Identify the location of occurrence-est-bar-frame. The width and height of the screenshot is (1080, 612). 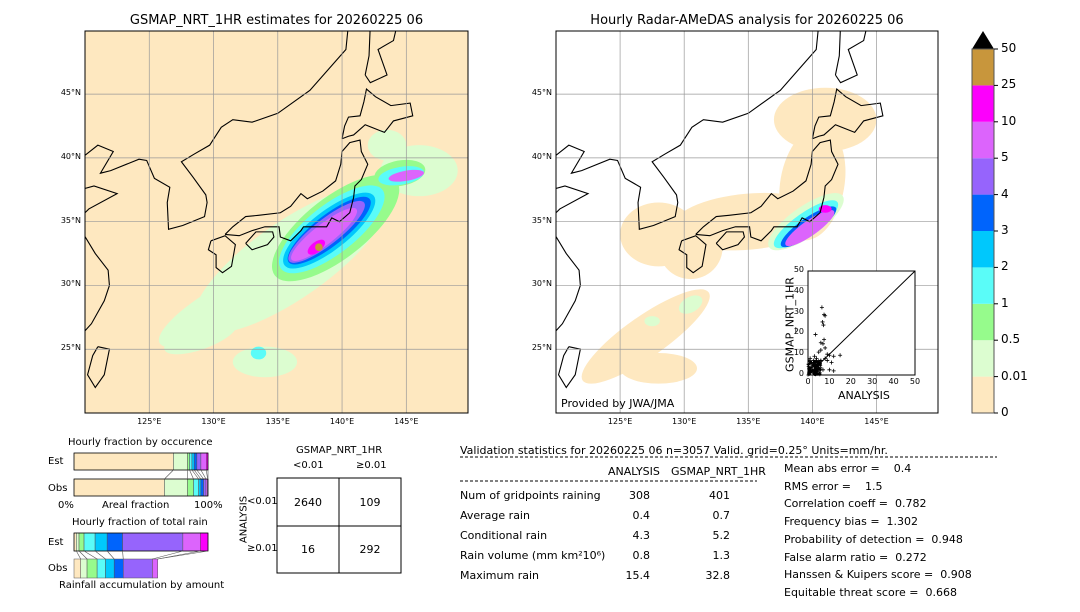
(141, 461).